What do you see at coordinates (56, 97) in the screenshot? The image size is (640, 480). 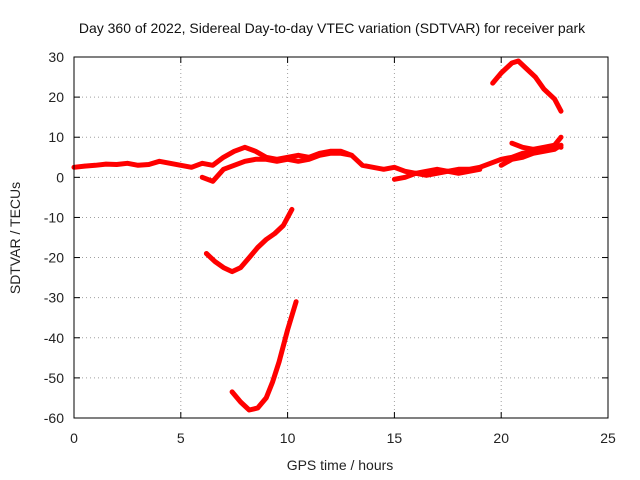 I see `y-tick-label: 20` at bounding box center [56, 97].